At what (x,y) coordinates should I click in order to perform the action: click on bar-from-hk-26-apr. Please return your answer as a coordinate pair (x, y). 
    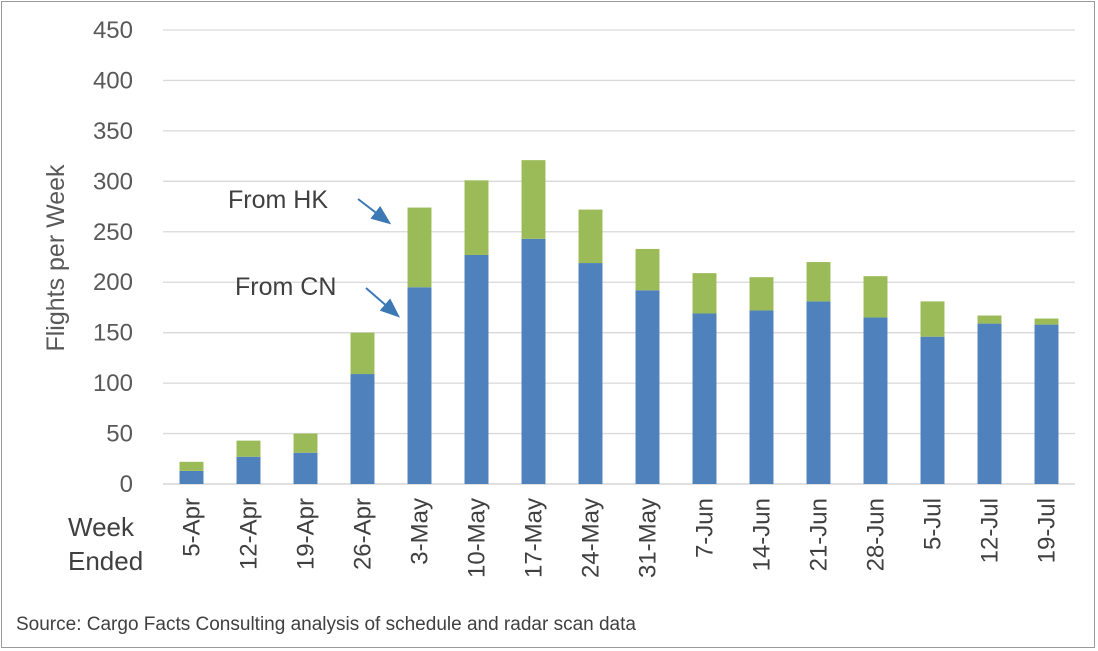
    Looking at the image, I should click on (362, 353).